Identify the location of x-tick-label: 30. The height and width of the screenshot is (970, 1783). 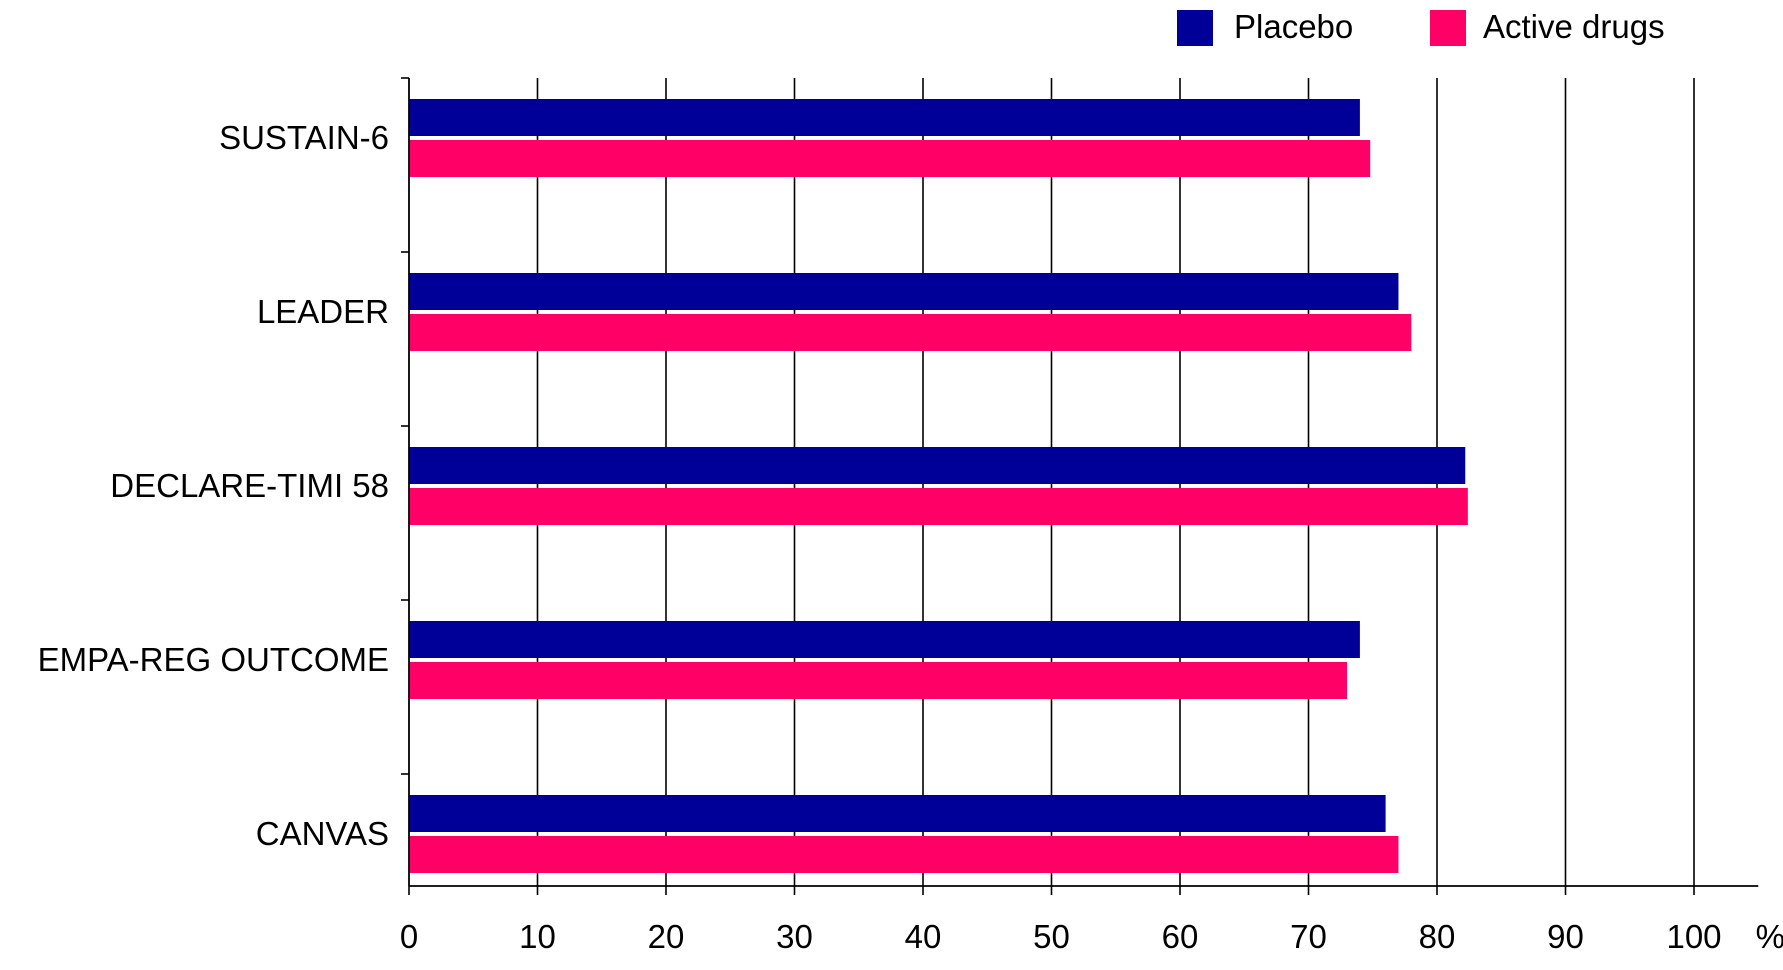
(794, 936).